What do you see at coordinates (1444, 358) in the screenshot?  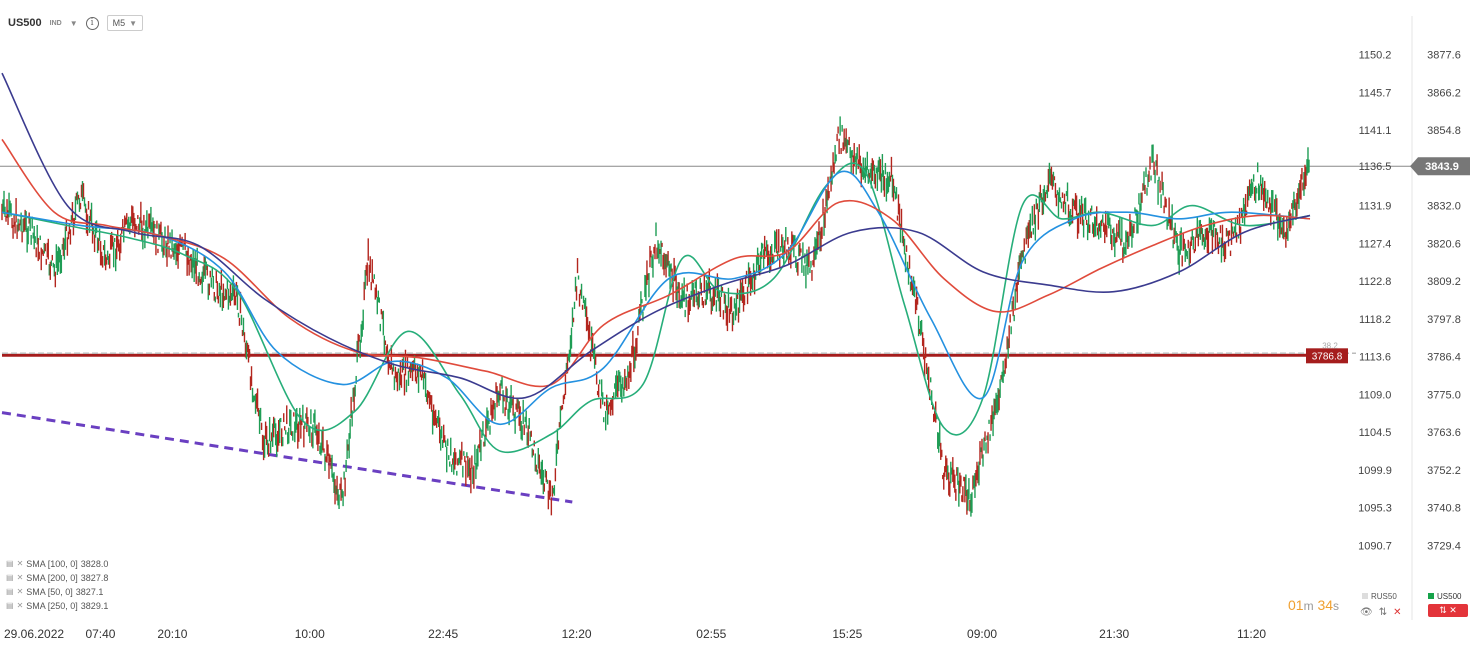 I see `y-tick-label-right: 3786.4` at bounding box center [1444, 358].